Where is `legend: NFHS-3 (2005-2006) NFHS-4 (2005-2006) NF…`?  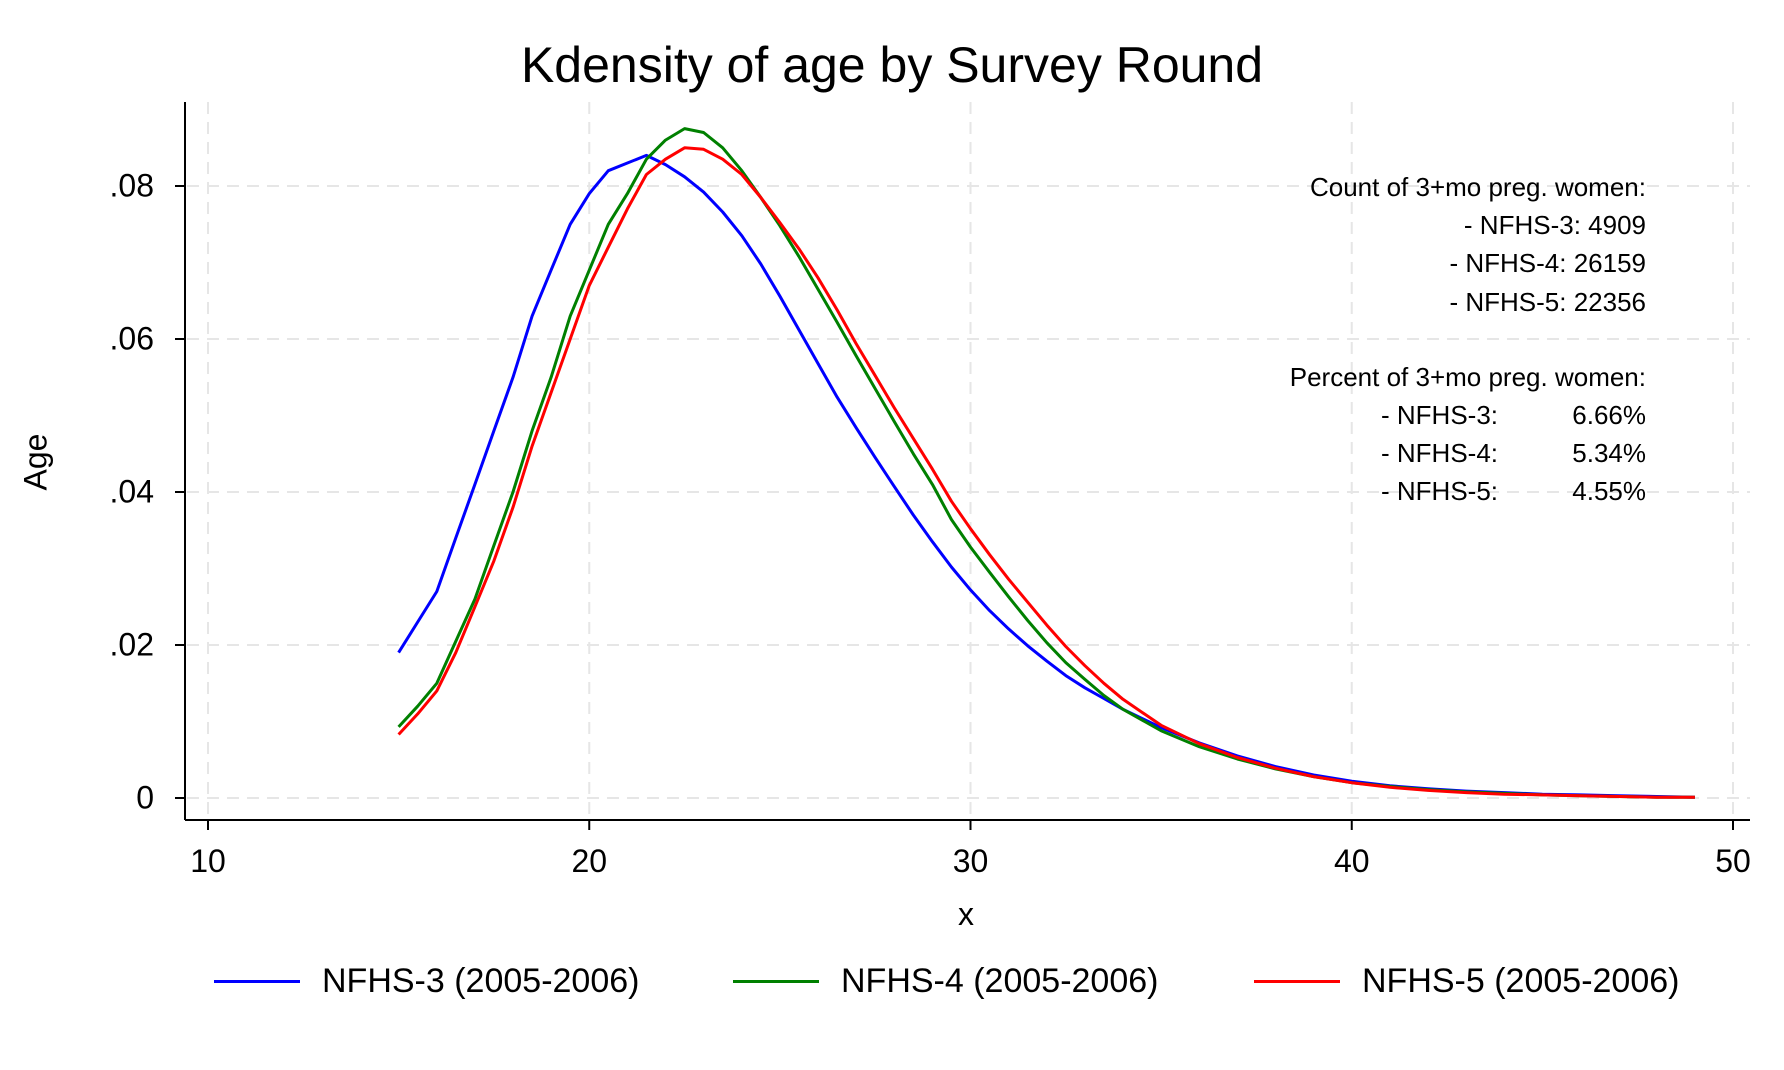 legend: NFHS-3 (2005-2006) NFHS-4 (2005-2006) NF… is located at coordinates (892, 992).